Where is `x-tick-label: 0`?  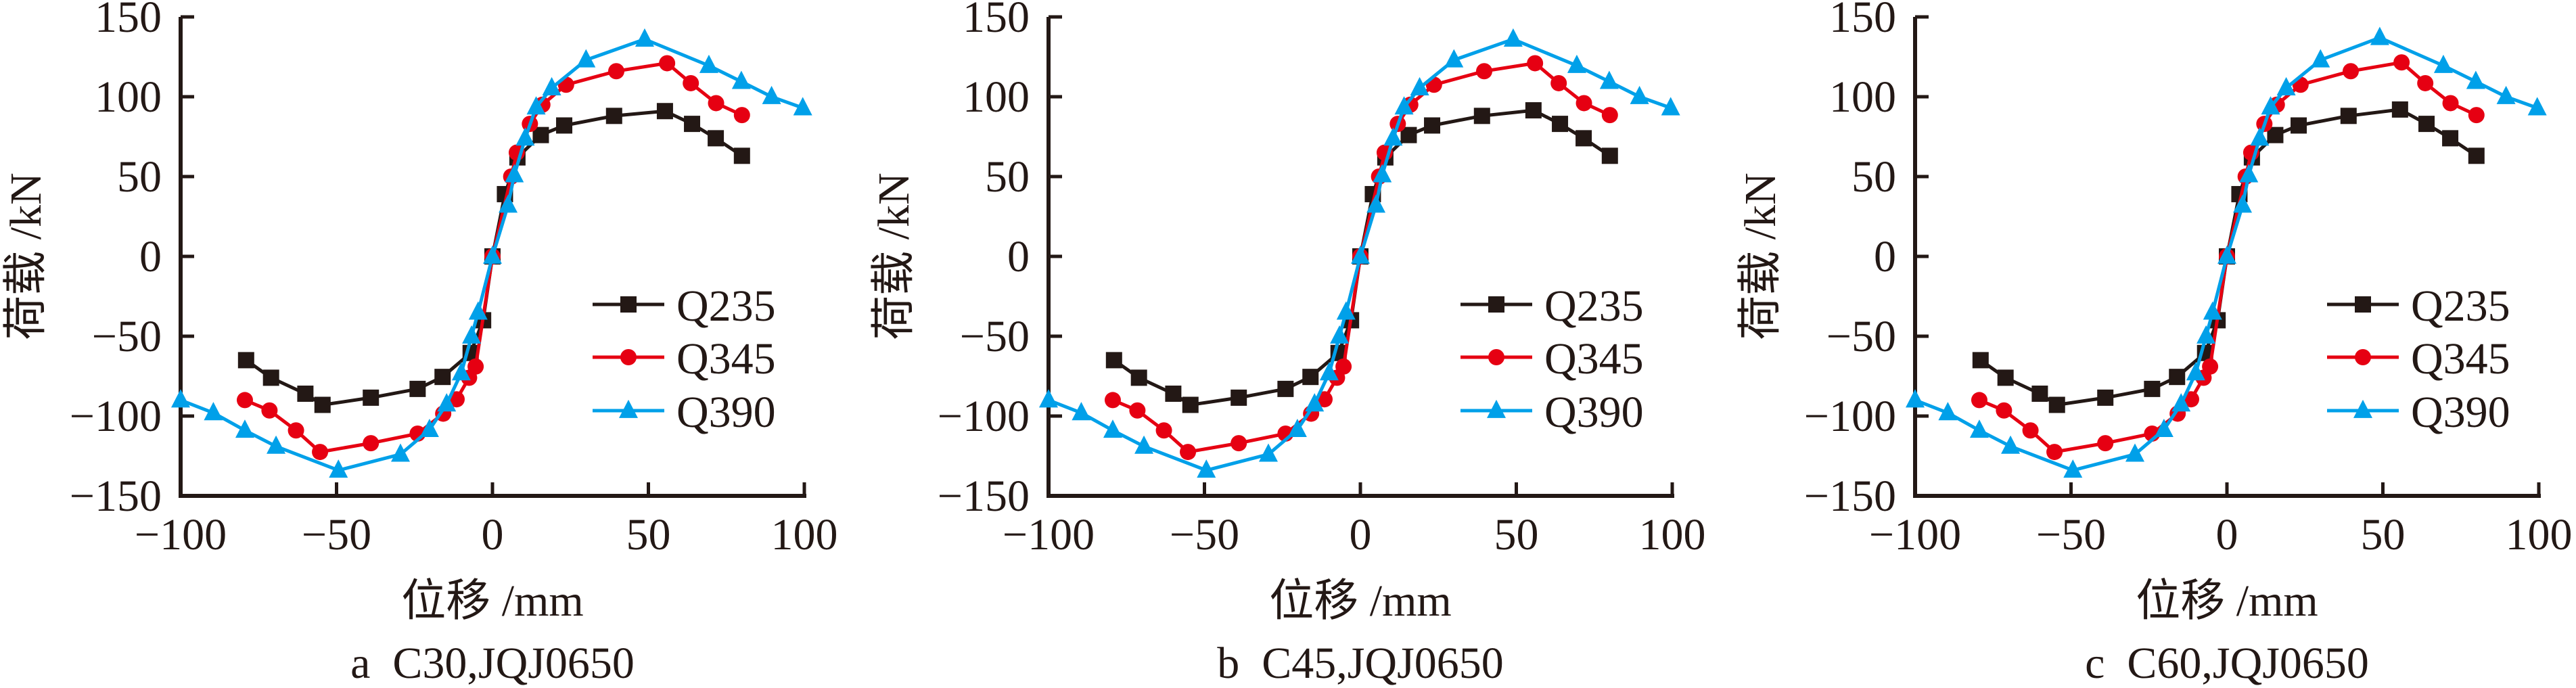
x-tick-label: 0 is located at coordinates (1361, 534).